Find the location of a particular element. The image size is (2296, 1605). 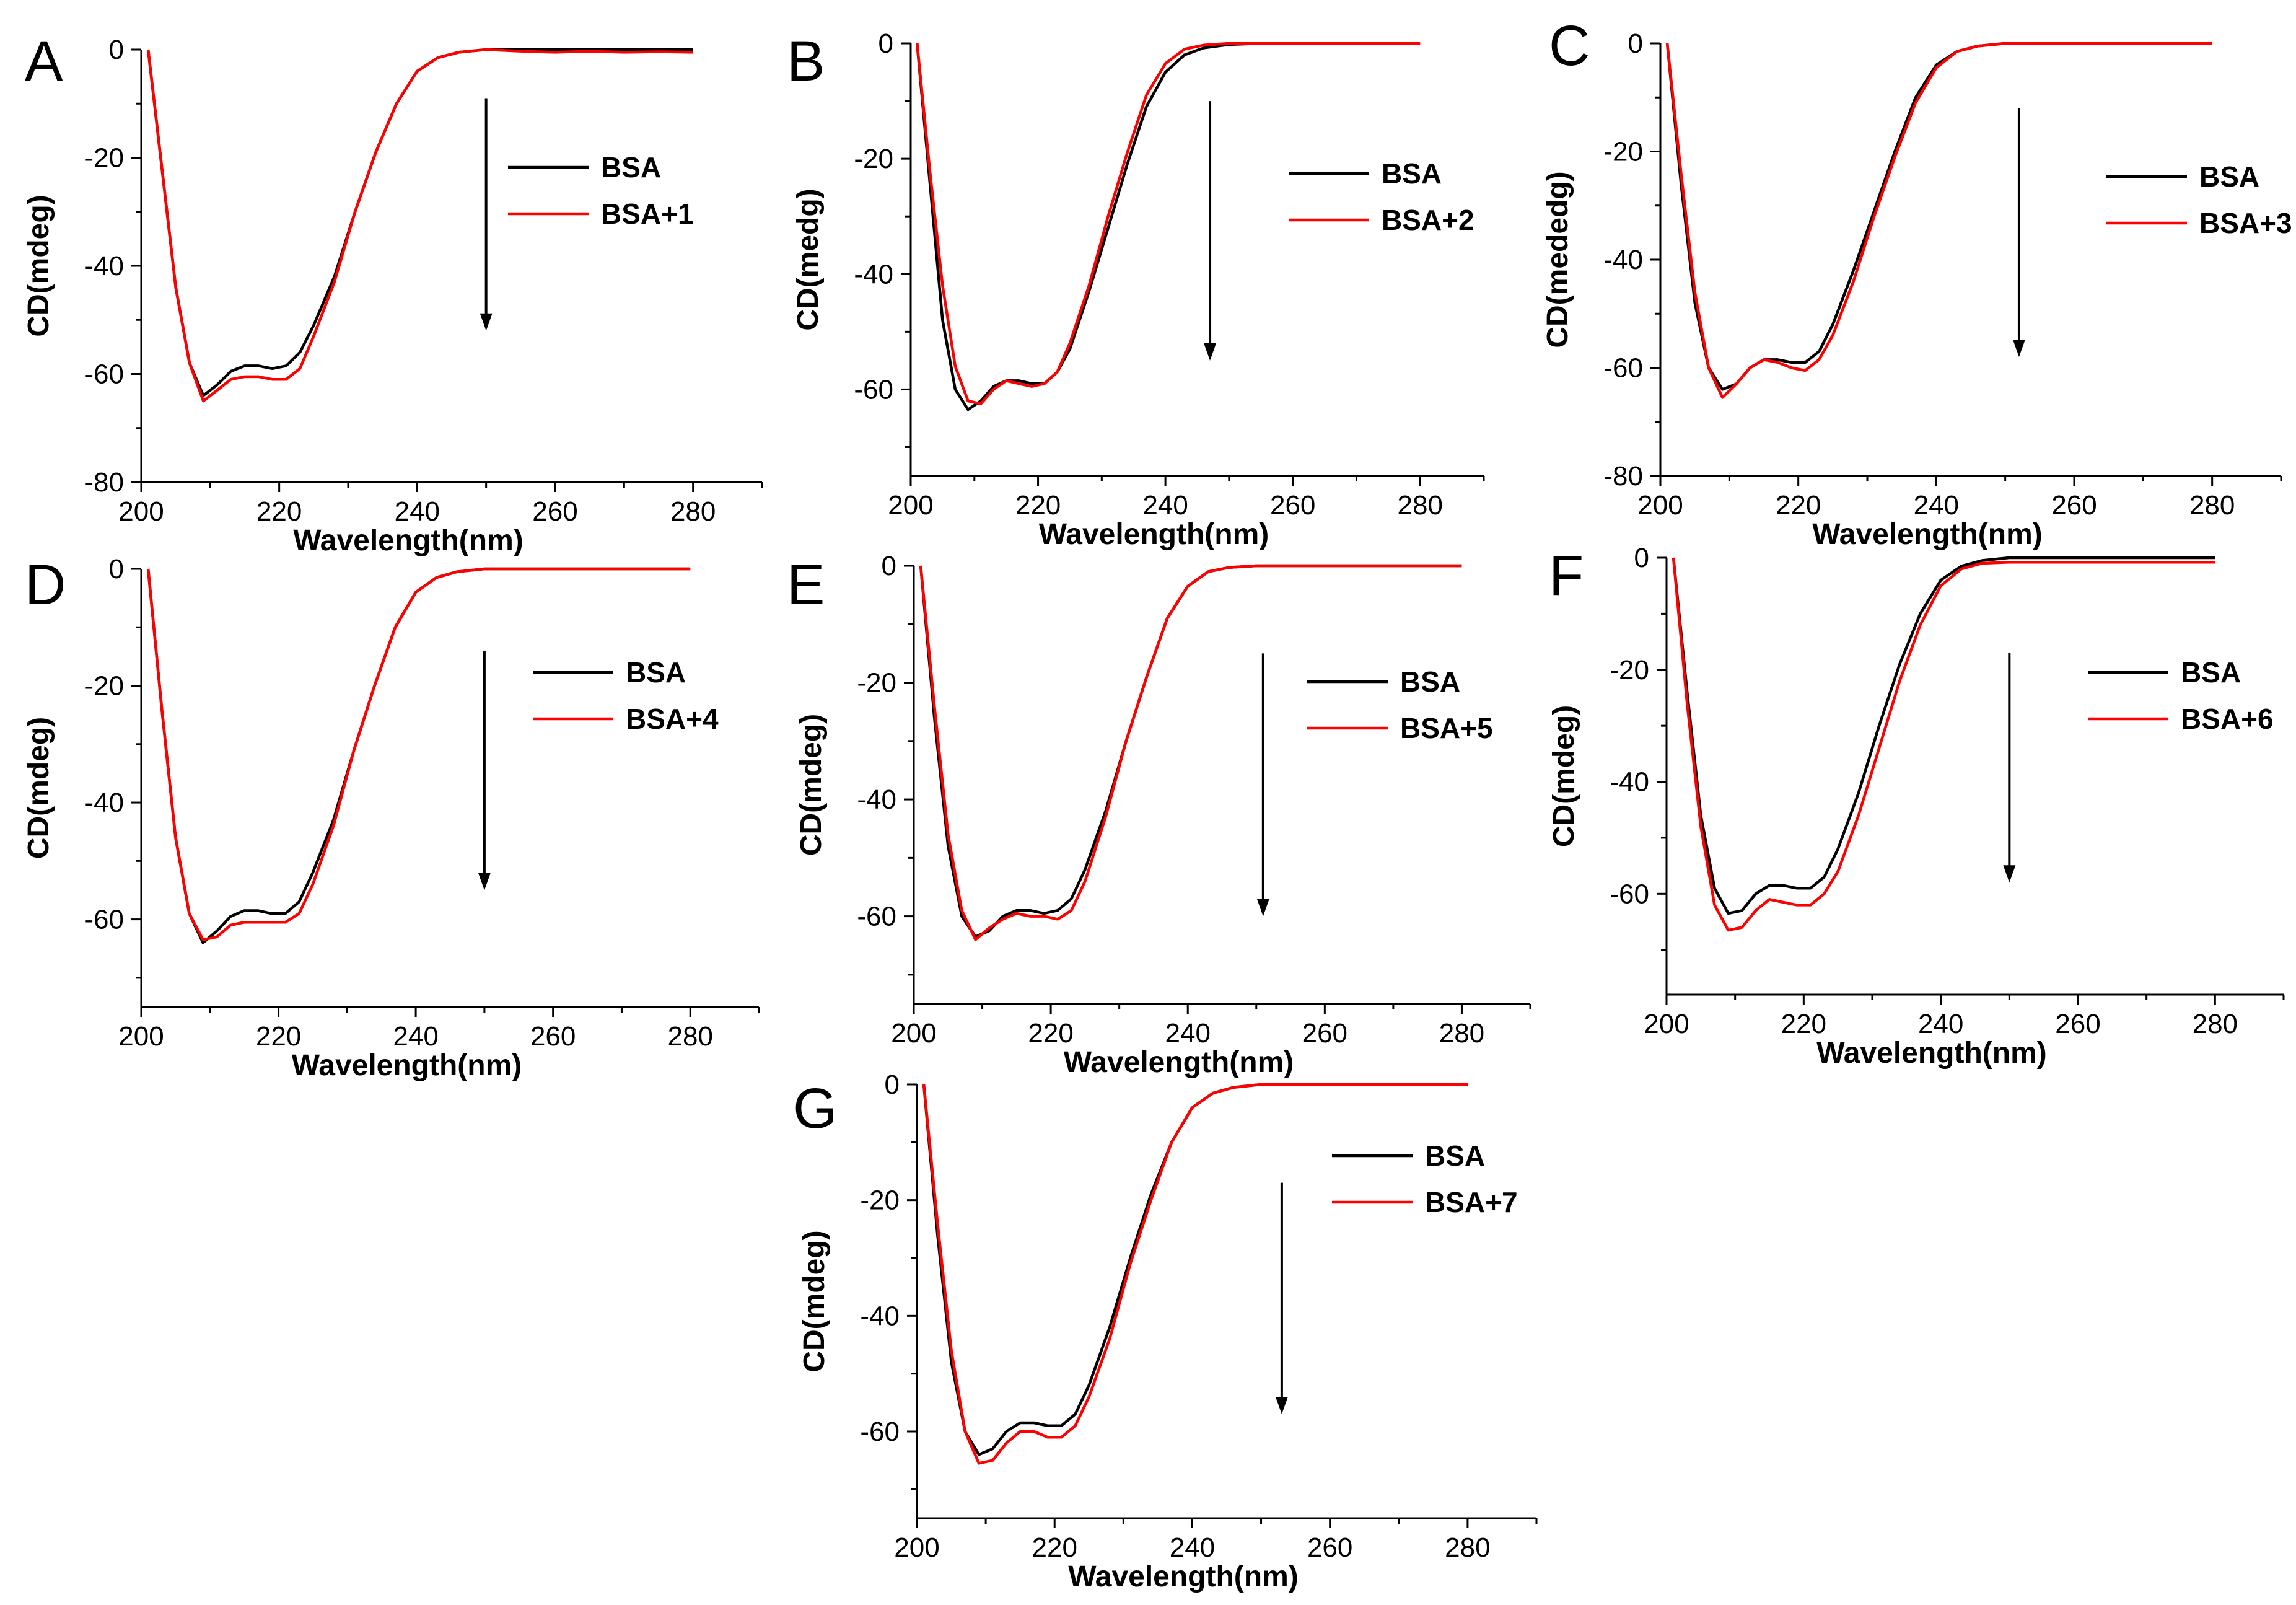

legend-label: BSA+5 is located at coordinates (1446, 728).